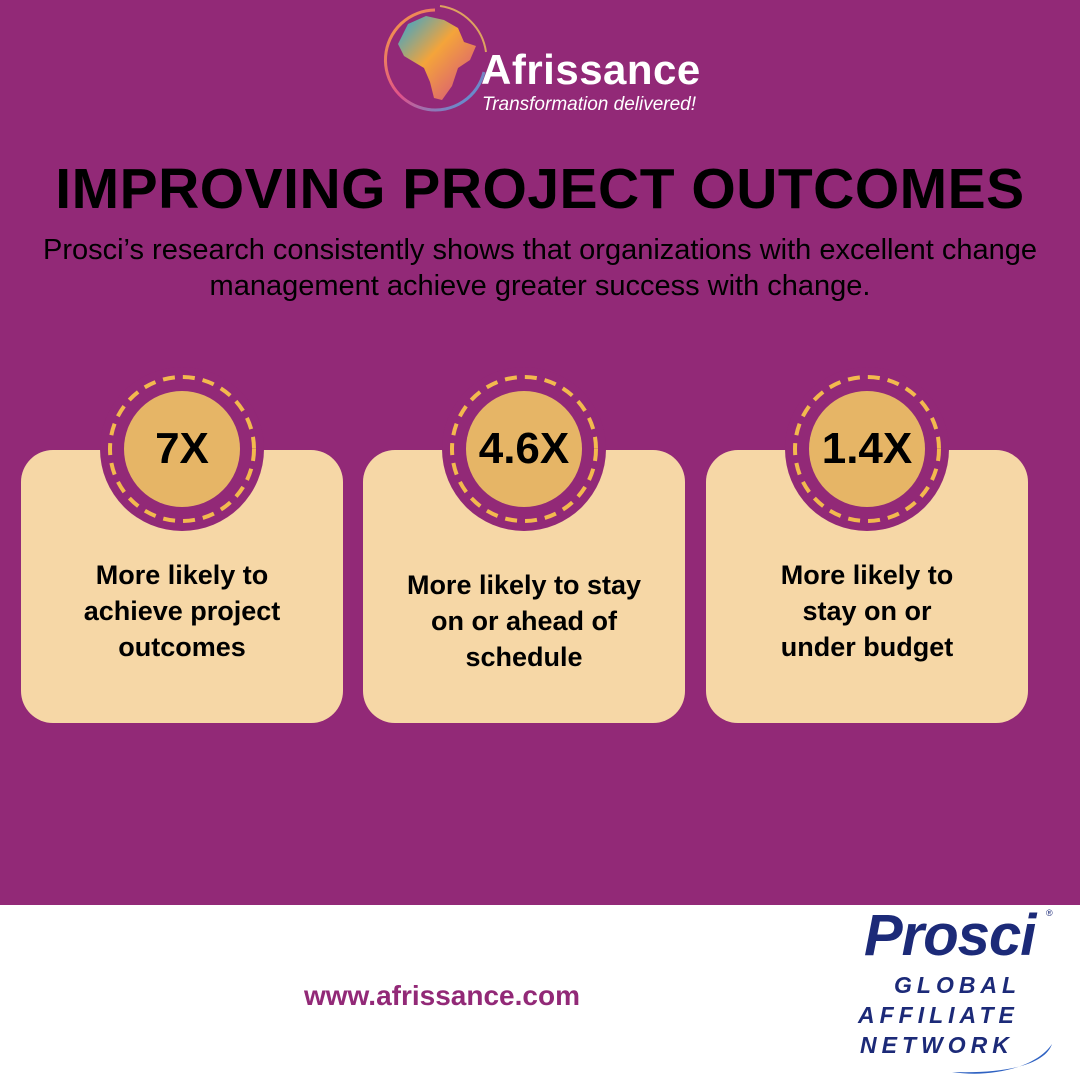  Describe the element at coordinates (938, 1015) in the screenshot. I see `prosci-line-affiliate: AFFILIATE` at that location.